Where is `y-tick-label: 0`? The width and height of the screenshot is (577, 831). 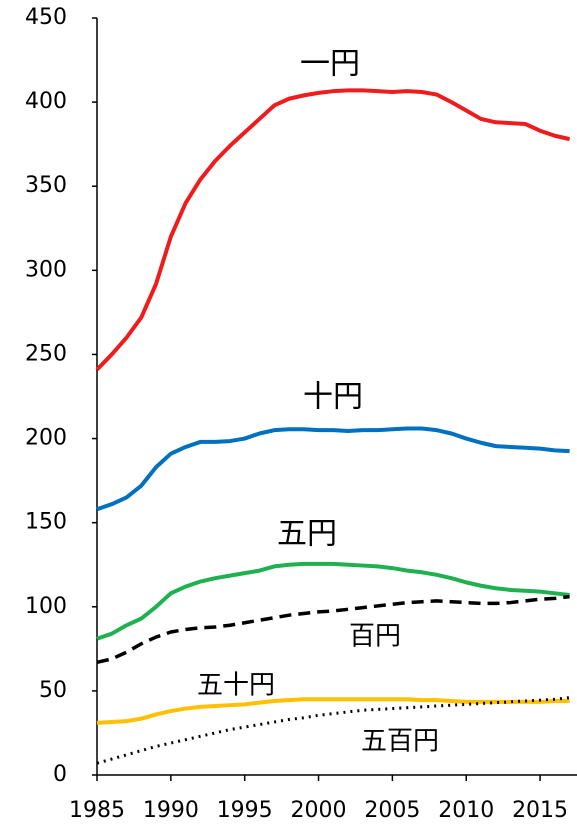
y-tick-label: 0 is located at coordinates (60, 774).